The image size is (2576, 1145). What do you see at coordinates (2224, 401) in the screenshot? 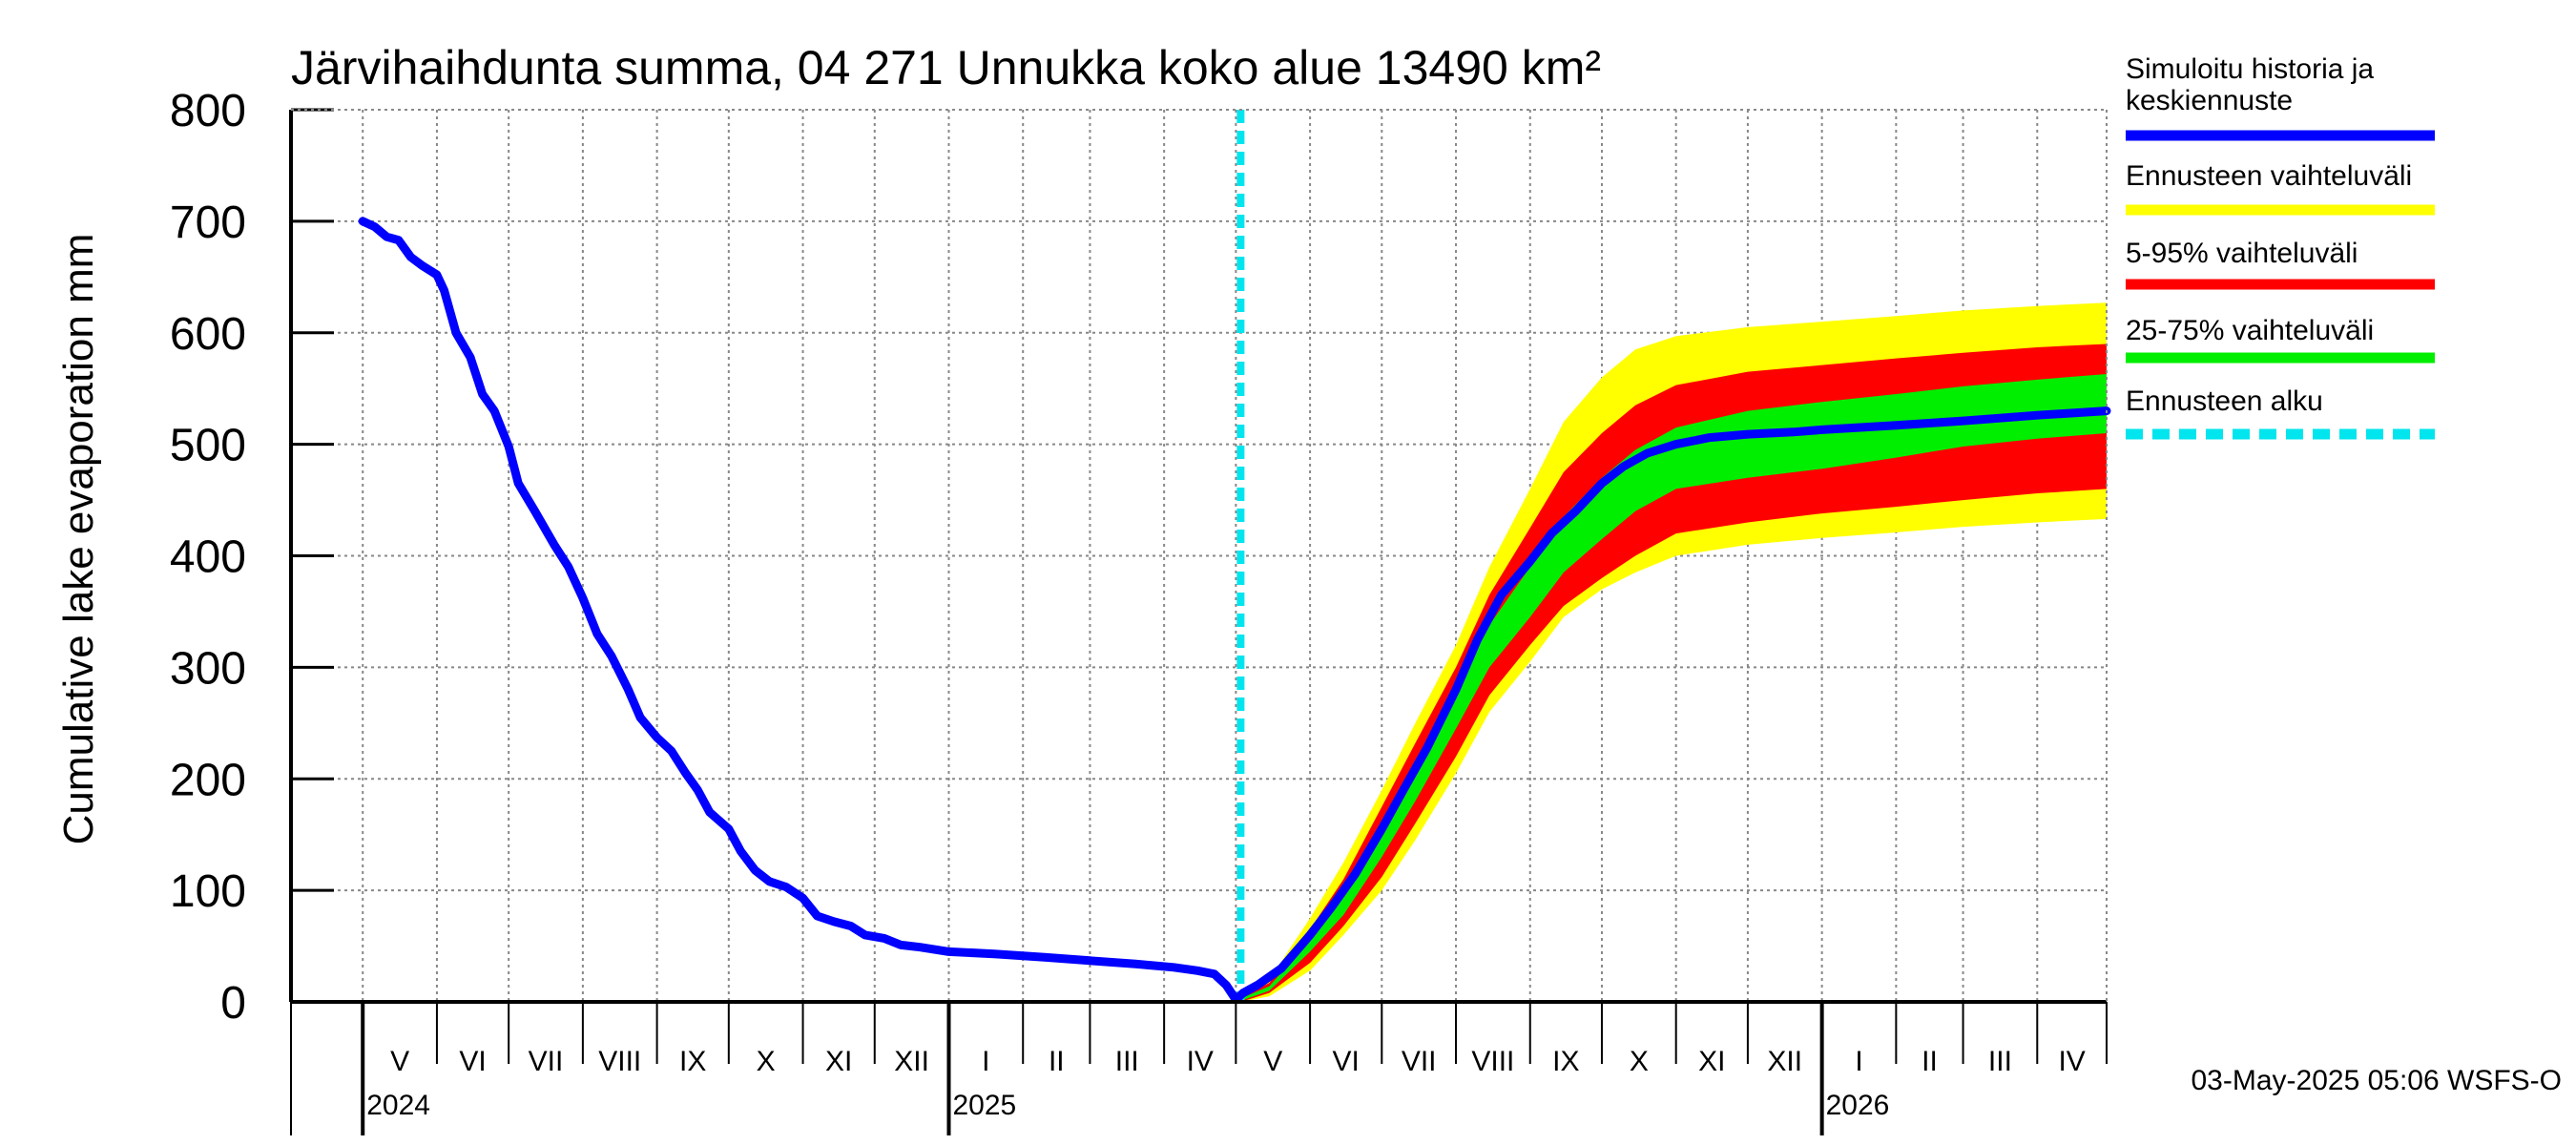
I see `legend-label: Ennusteen alku` at bounding box center [2224, 401].